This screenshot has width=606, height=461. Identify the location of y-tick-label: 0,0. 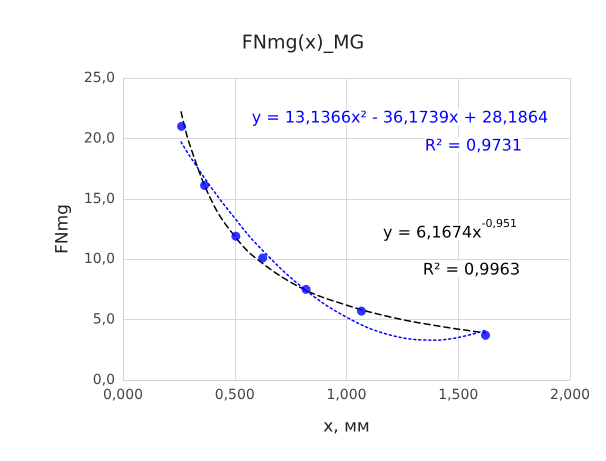
(103, 380).